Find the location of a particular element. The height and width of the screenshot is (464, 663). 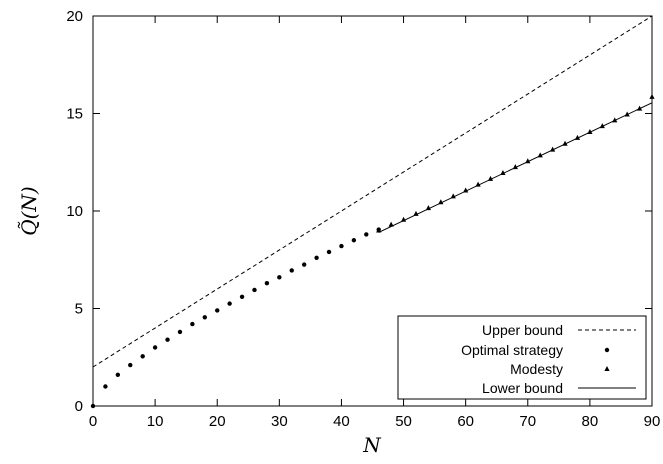

legend-label: Lower bound is located at coordinates (522, 388).